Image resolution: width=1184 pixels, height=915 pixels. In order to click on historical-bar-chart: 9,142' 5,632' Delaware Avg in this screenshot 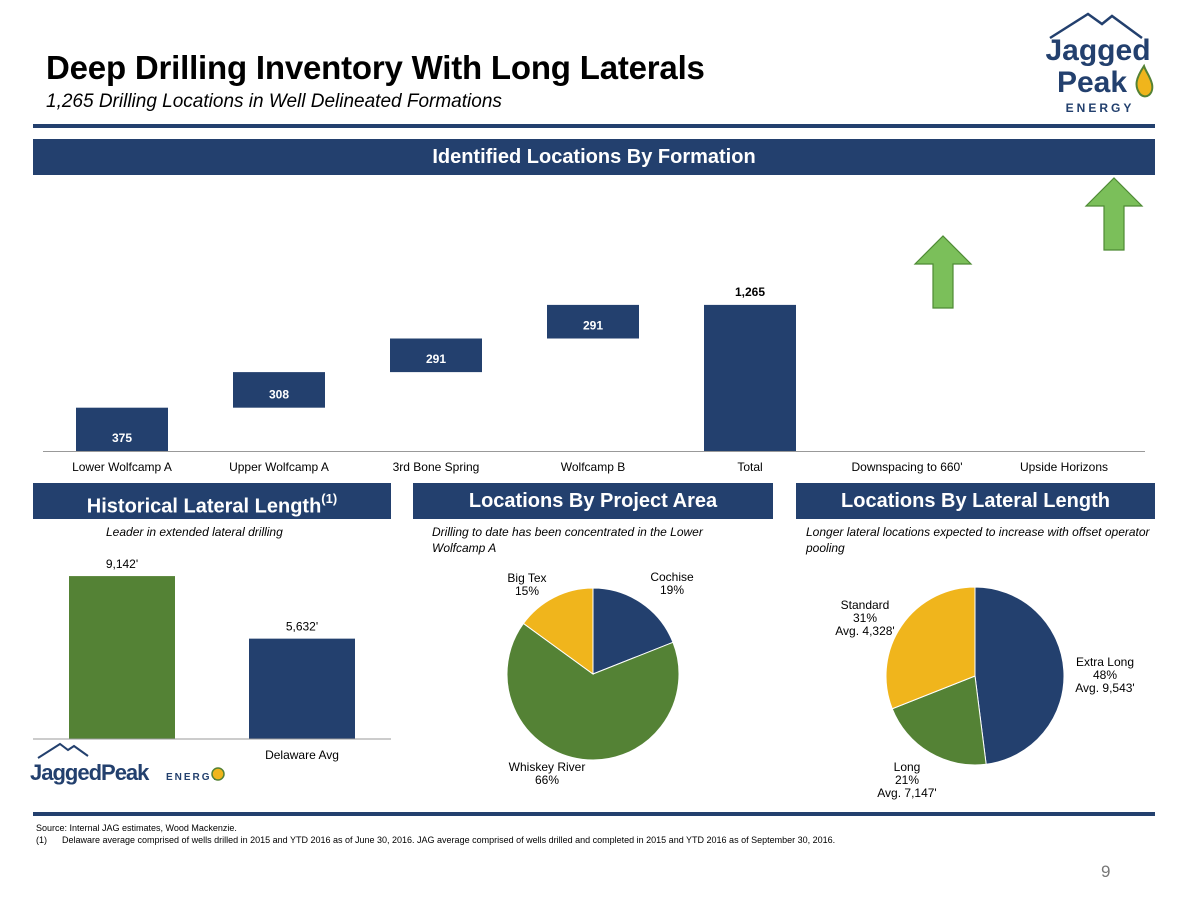, I will do `click(212, 659)`.